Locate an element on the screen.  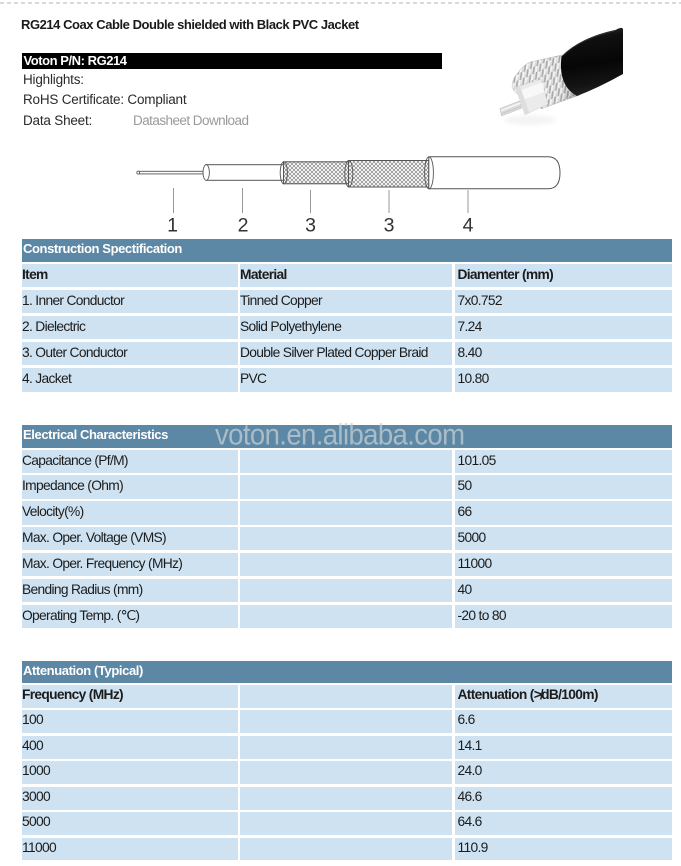
svg-text: 4 is located at coordinates (468, 226).